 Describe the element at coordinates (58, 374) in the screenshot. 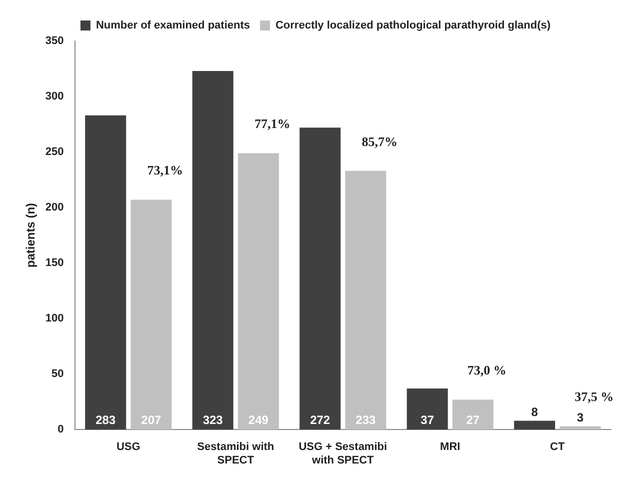

I see `y-tick-label: 50` at that location.